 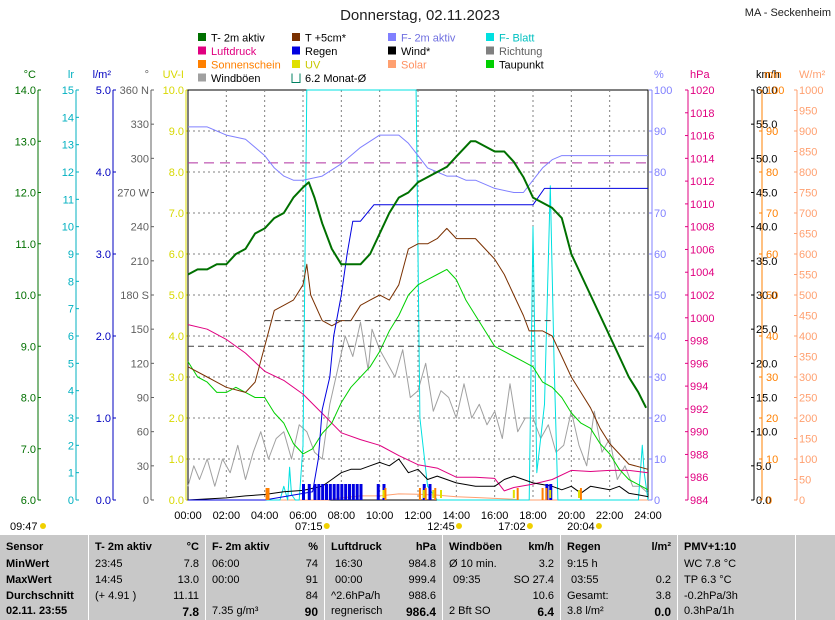 I want to click on axis-tick-label: 1000, so click(x=811, y=91).